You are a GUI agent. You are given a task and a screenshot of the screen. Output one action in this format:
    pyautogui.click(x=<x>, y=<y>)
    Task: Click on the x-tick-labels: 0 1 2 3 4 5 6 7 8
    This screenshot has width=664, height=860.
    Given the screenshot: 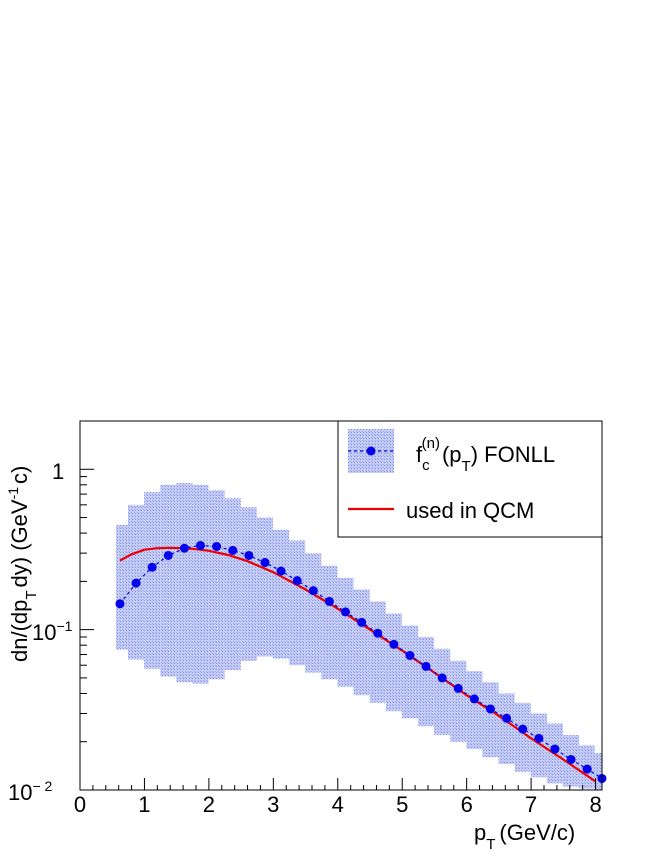 What is the action you would take?
    pyautogui.click(x=338, y=804)
    